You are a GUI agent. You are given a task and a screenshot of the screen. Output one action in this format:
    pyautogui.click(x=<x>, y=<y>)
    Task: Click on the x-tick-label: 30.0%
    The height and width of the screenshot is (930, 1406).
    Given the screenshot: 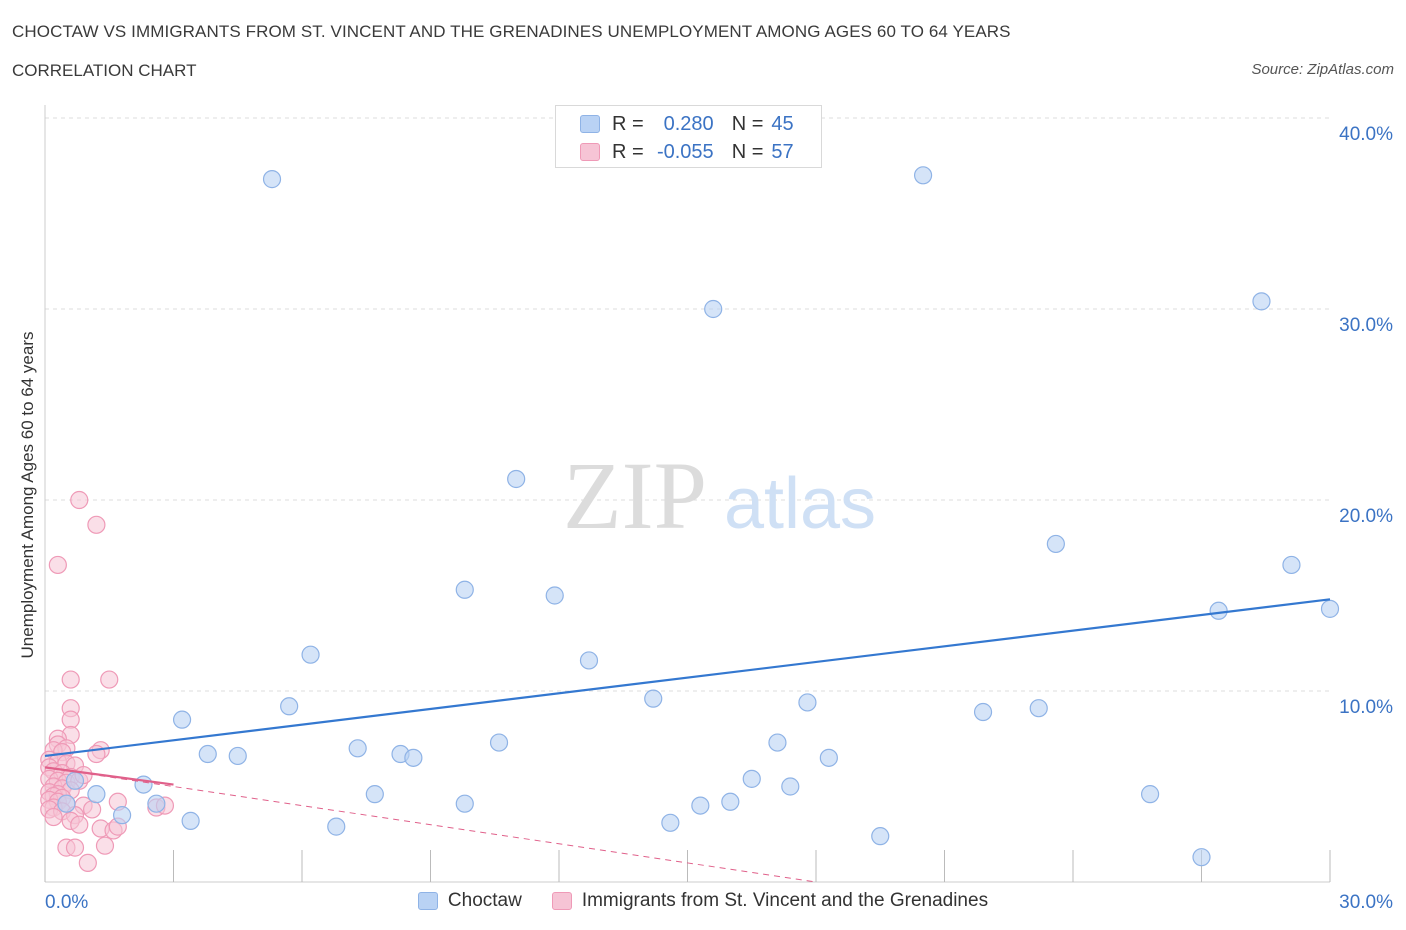 What is the action you would take?
    pyautogui.click(x=1366, y=902)
    